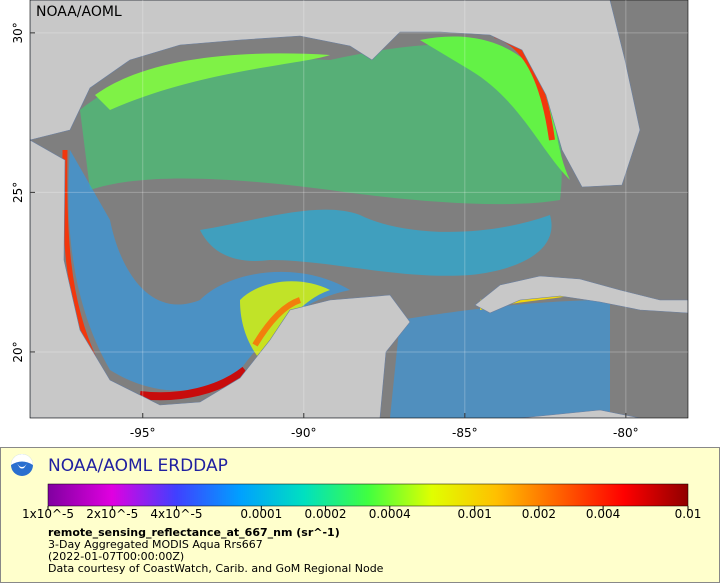 Image resolution: width=720 pixels, height=583 pixels. What do you see at coordinates (603, 514) in the screenshot?
I see `colorbar-tick-label: 0.004` at bounding box center [603, 514].